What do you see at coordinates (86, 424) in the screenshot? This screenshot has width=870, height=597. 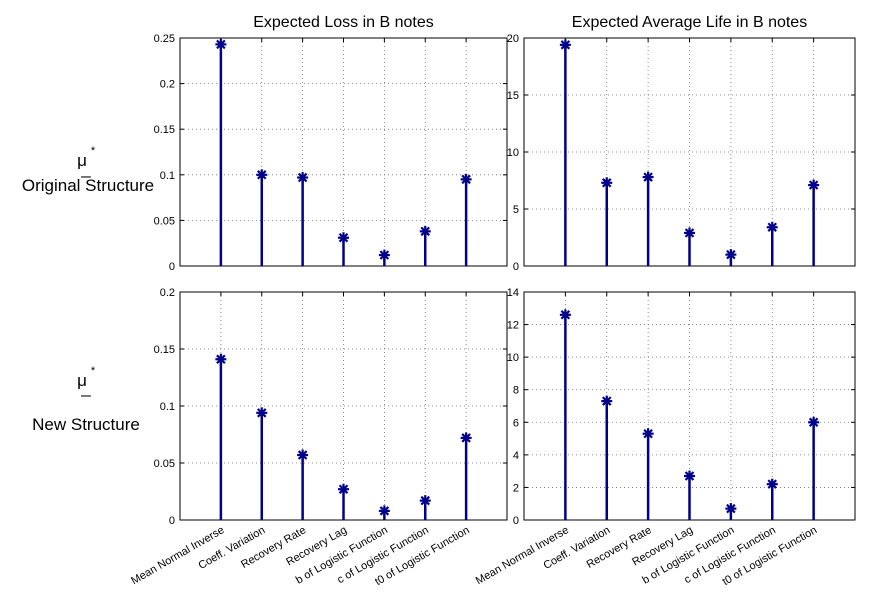 I see `row-label-new-text: New Structure` at bounding box center [86, 424].